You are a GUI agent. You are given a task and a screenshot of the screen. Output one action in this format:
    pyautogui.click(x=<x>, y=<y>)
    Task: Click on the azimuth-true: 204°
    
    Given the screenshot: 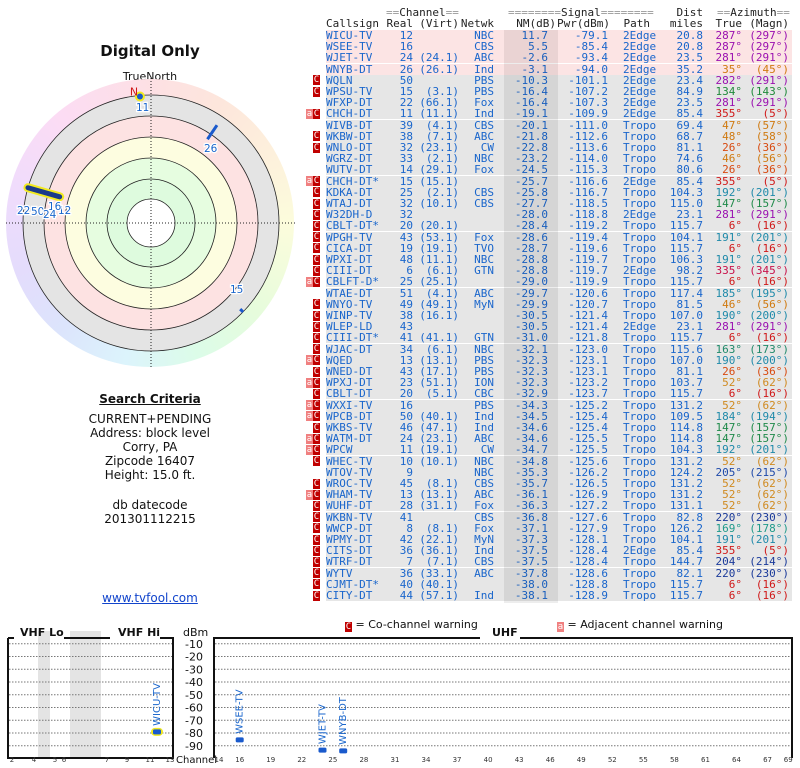 What is the action you would take?
    pyautogui.click(x=729, y=562)
    